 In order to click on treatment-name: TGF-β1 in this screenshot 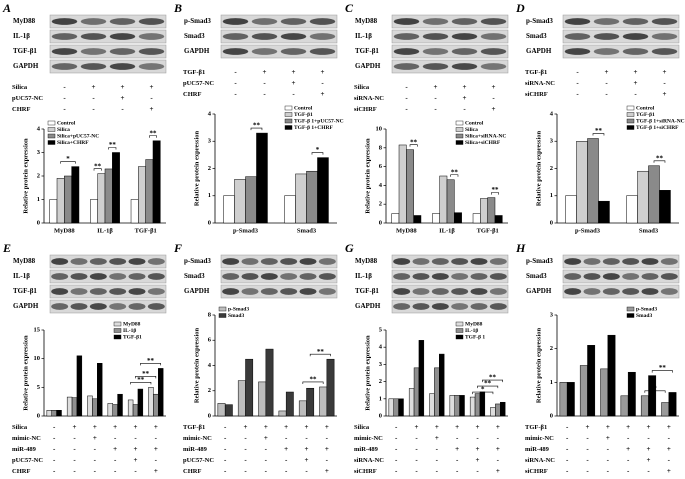, I will do `click(536, 427)`.